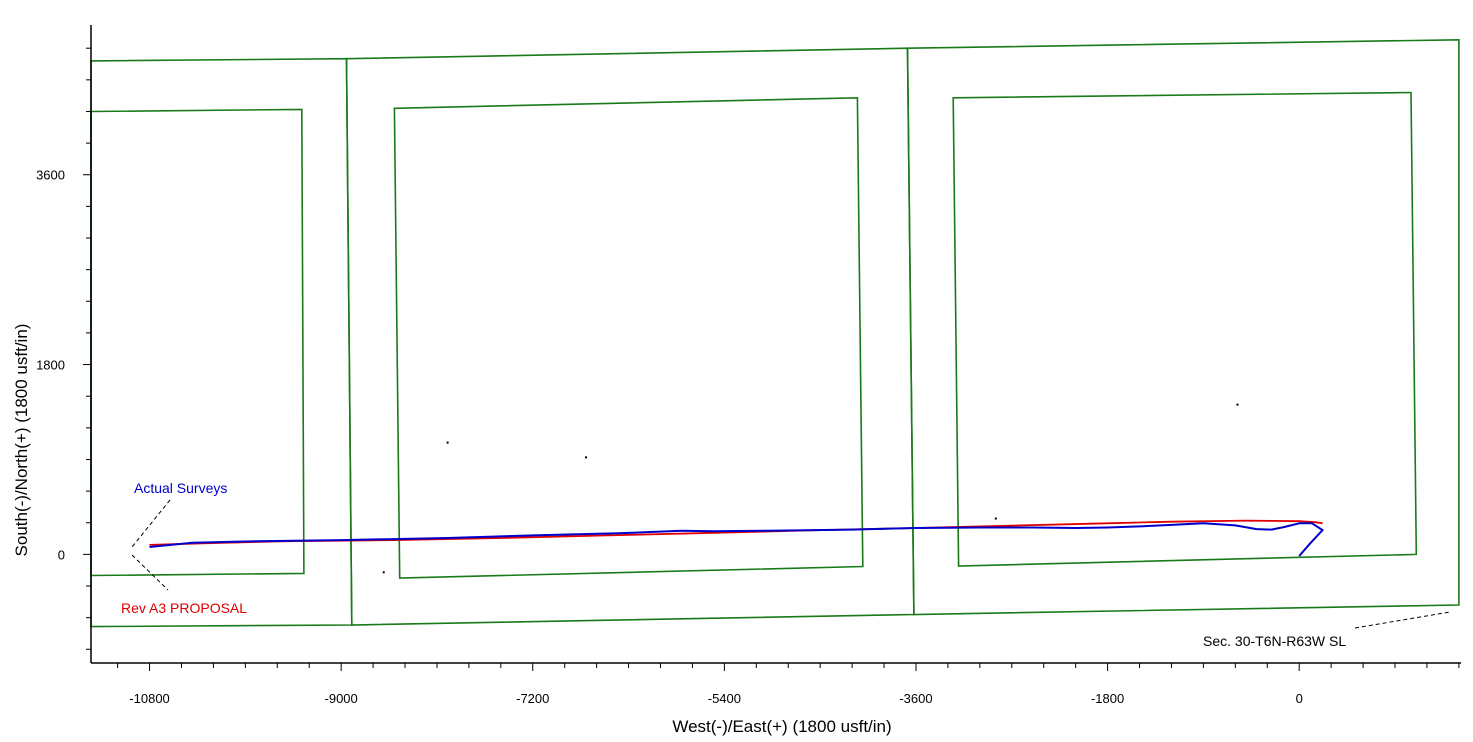 This screenshot has height=742, width=1473. I want to click on section-label: Sec. 30-T6N-R63W SL, so click(1274, 641).